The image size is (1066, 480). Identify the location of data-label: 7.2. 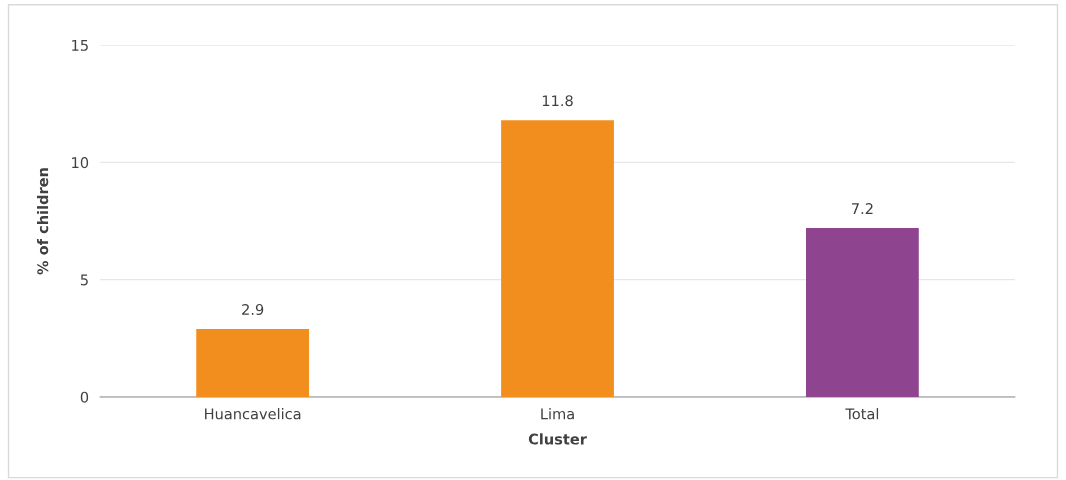
(862, 208).